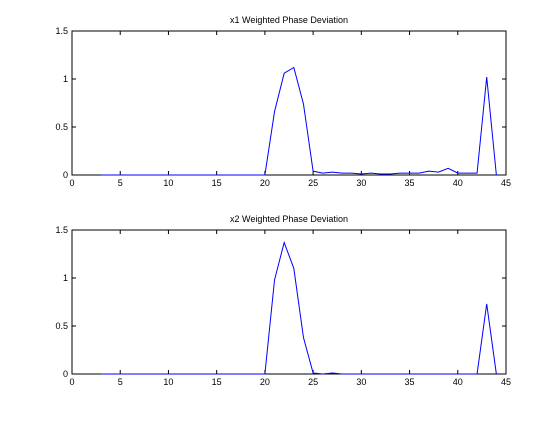 The height and width of the screenshot is (425, 560). Describe the element at coordinates (313, 382) in the screenshot. I see `x-tick-label: 25` at that location.